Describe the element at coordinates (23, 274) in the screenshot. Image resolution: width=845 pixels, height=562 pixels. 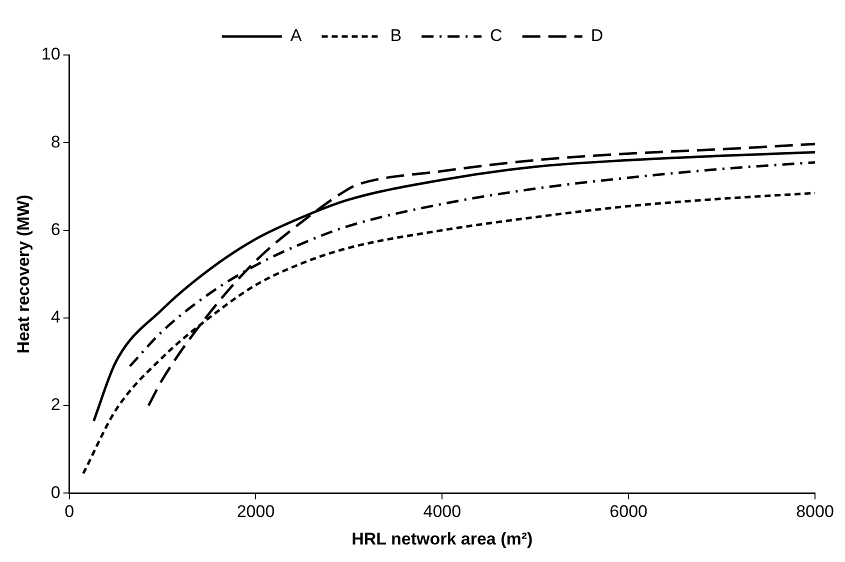
I see `y-axis-title: Heat recovery (MW)` at that location.